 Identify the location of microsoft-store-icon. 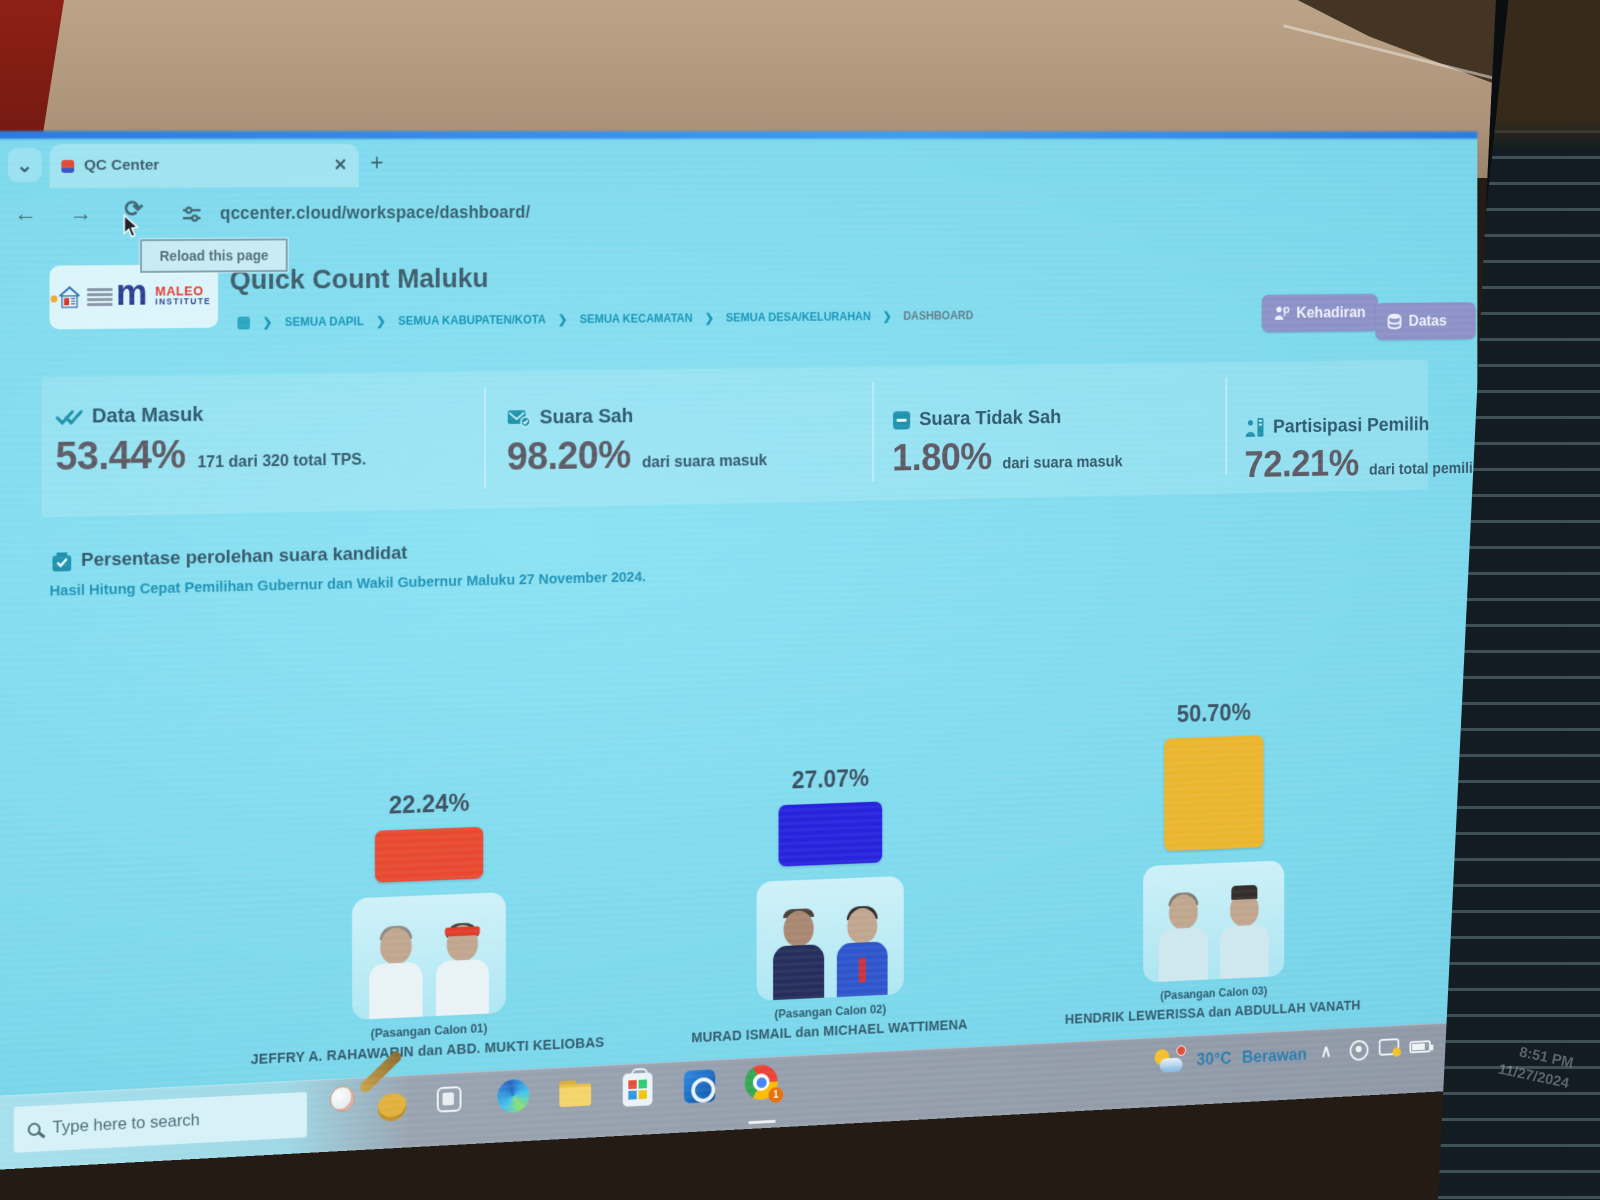
(637, 1089).